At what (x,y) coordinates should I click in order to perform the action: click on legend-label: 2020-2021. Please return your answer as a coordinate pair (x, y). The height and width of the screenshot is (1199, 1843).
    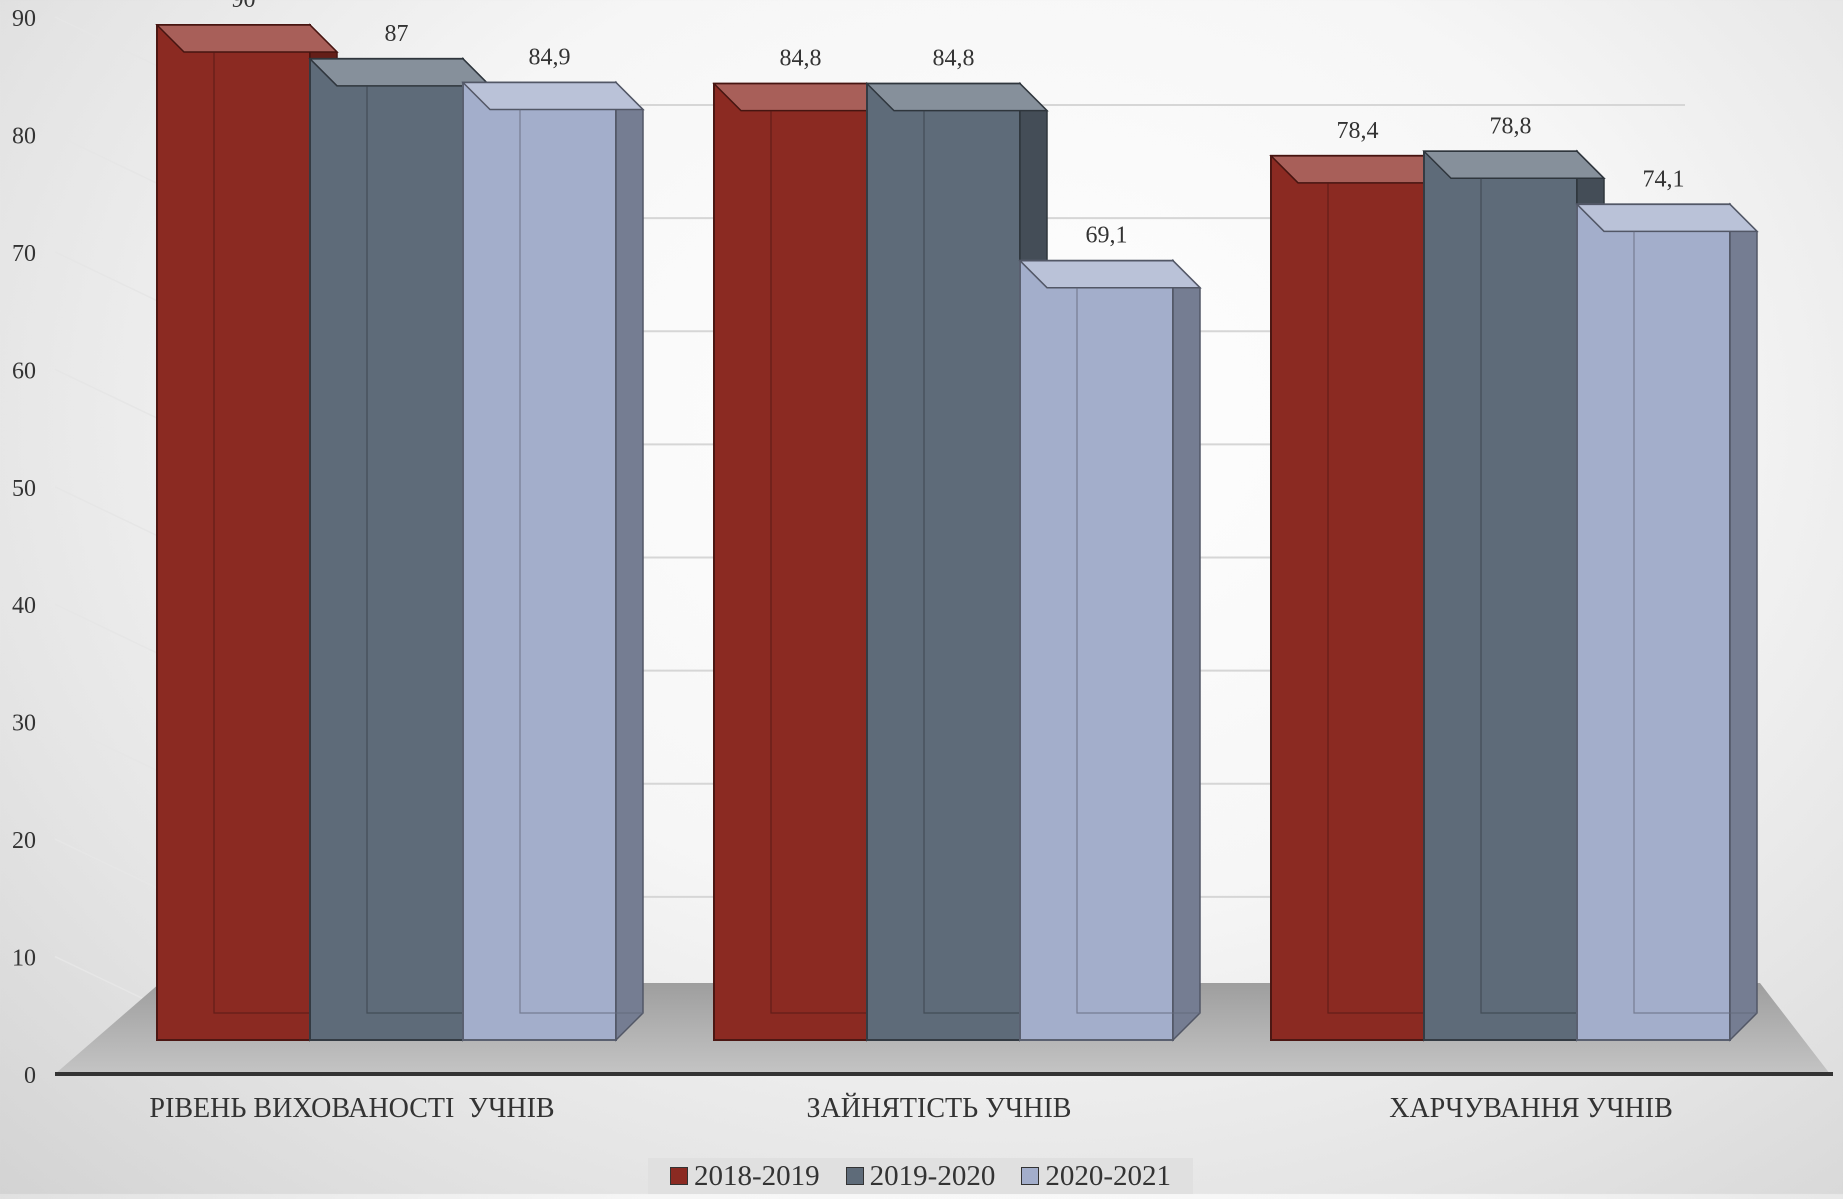
    Looking at the image, I should click on (1108, 1175).